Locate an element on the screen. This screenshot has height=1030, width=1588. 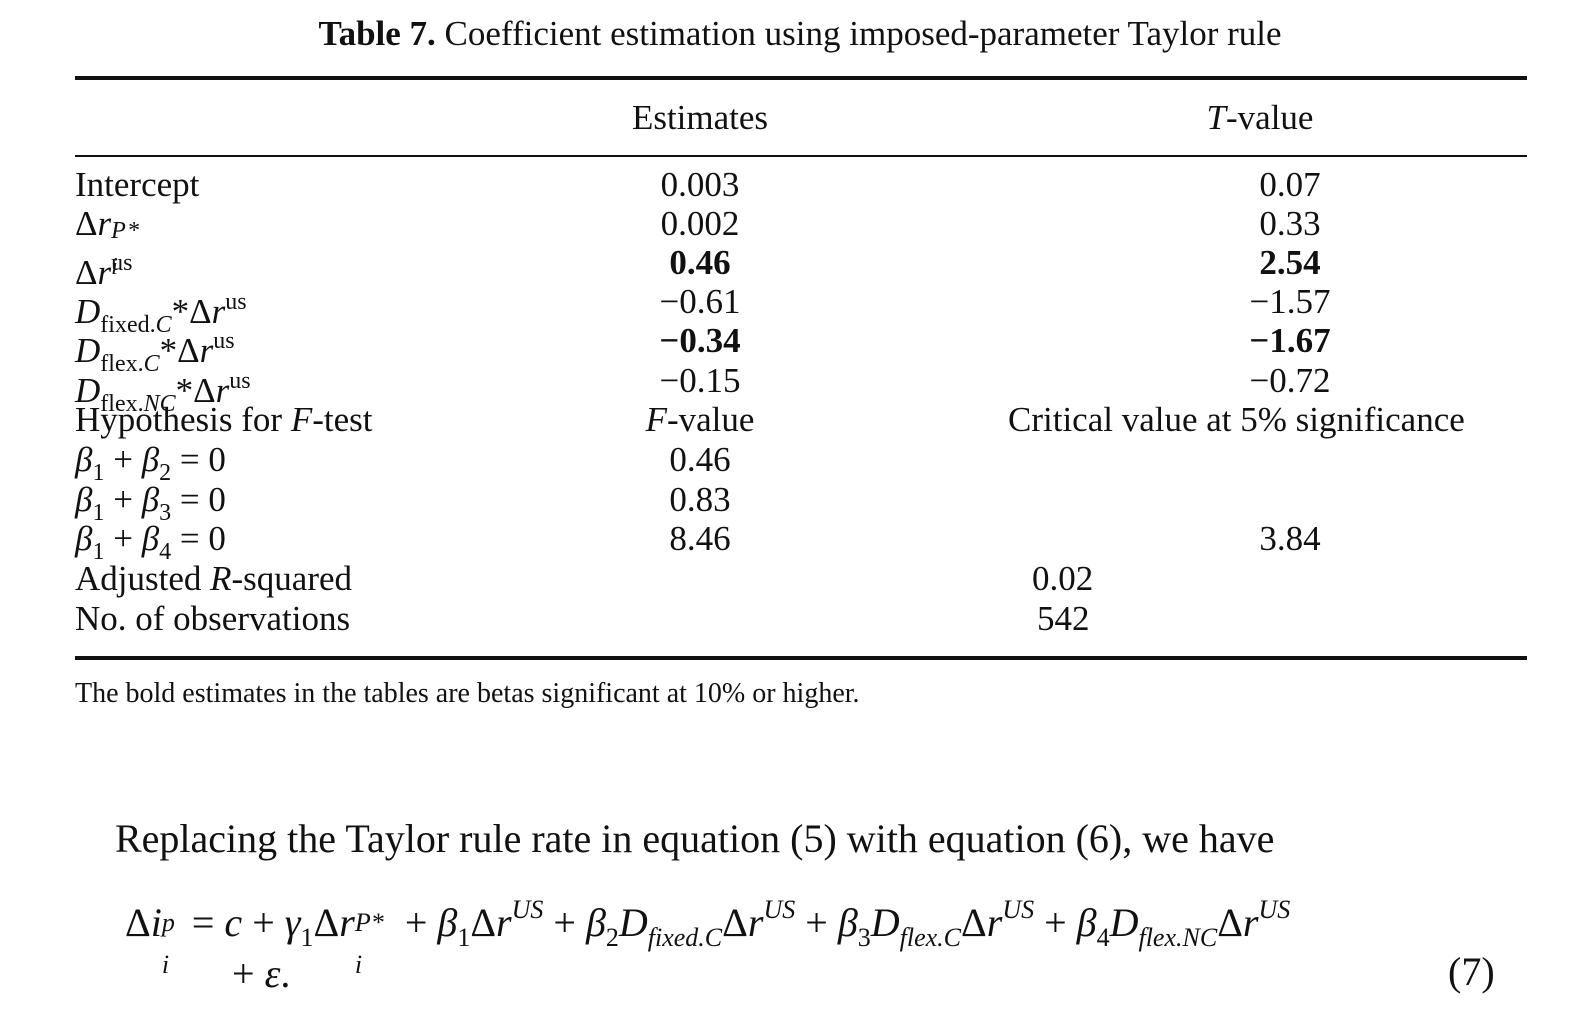
row-label-r-us: Δrus is located at coordinates (104, 271).